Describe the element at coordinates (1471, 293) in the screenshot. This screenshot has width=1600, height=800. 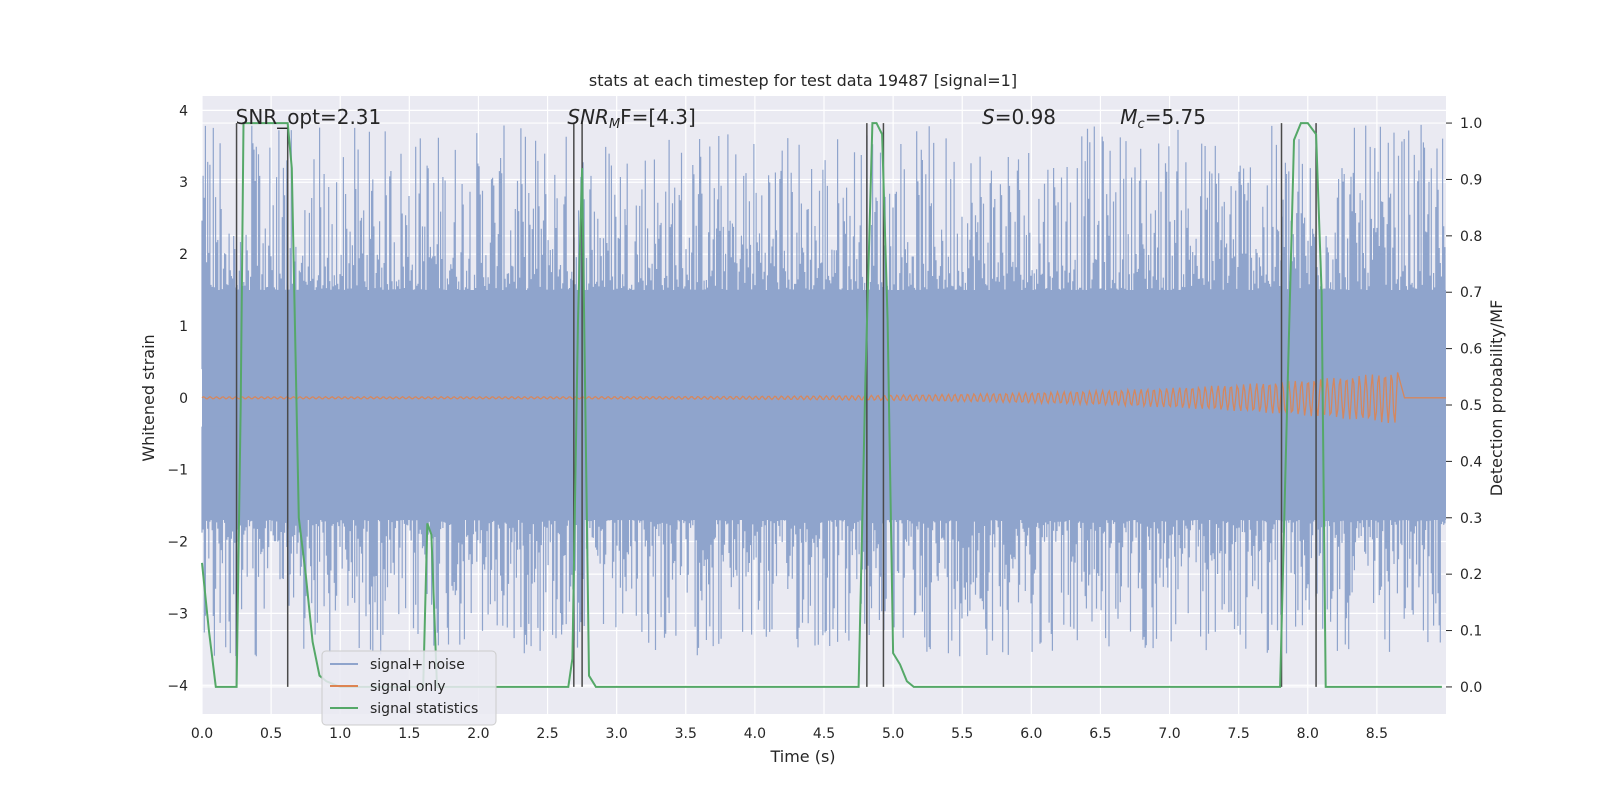
I see `y-right-tick-label: 0.7` at that location.